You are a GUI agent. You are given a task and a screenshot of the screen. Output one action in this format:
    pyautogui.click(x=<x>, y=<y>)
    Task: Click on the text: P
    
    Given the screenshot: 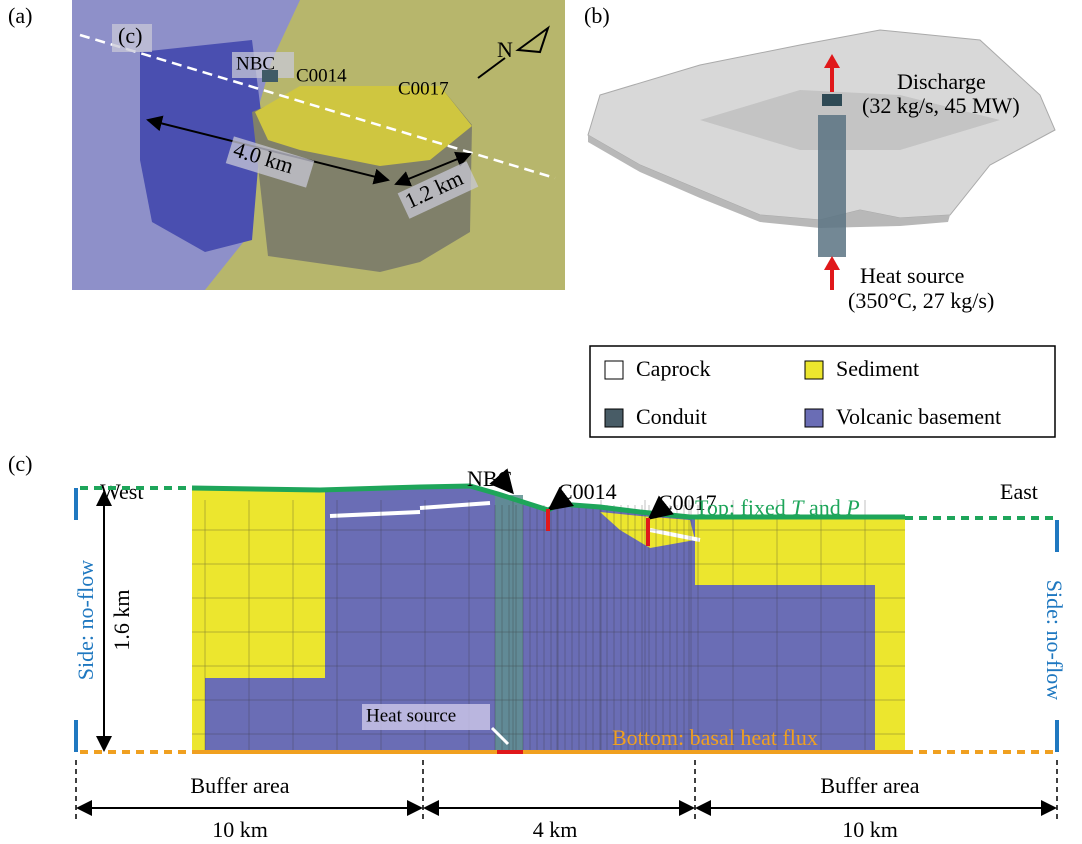 What is the action you would take?
    pyautogui.click(x=852, y=507)
    